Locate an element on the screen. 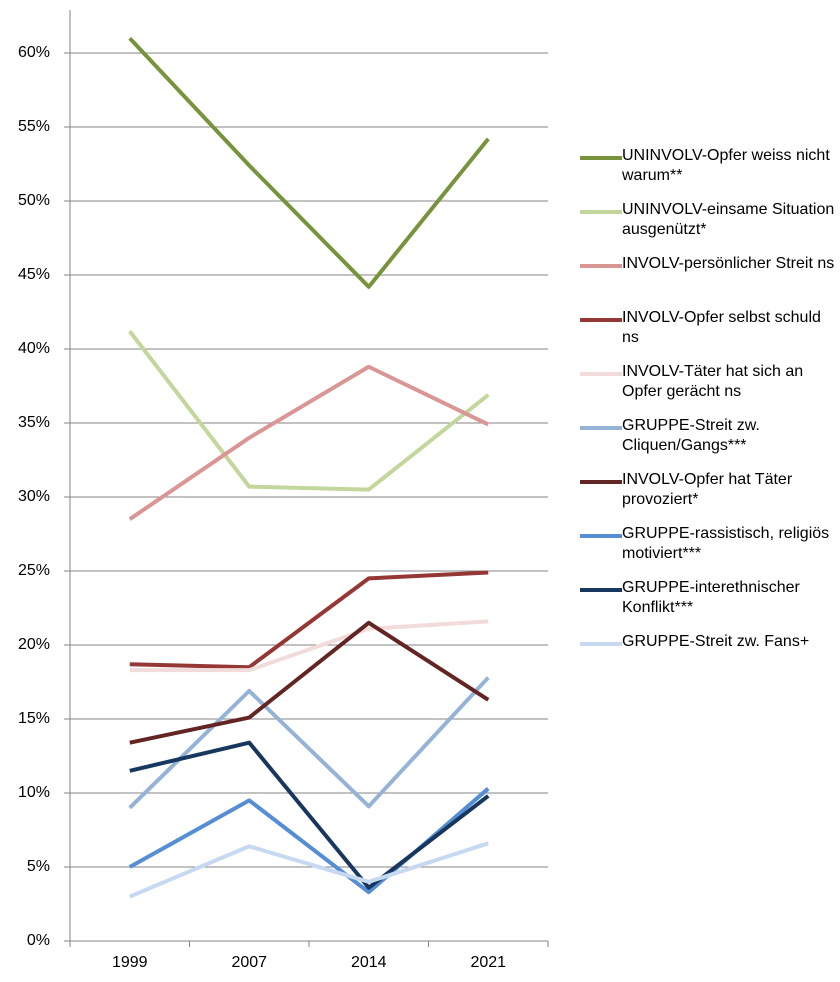  y-tick-label: 10% is located at coordinates (34, 792).